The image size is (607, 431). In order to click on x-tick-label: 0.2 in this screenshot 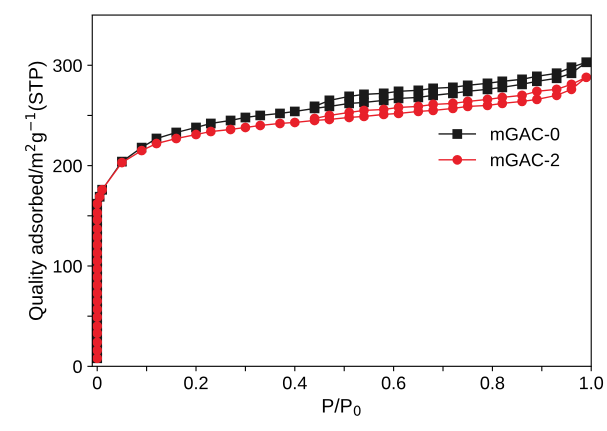, I will do `click(196, 383)`.